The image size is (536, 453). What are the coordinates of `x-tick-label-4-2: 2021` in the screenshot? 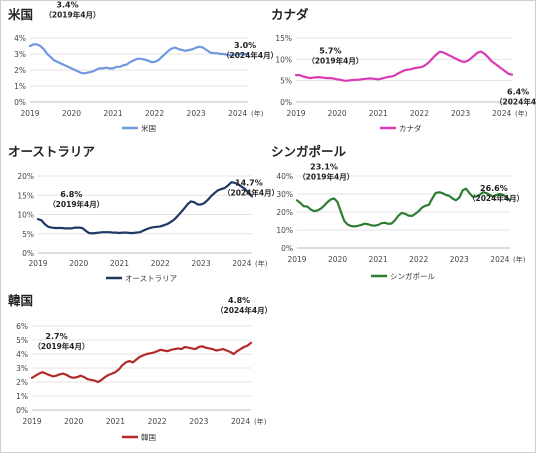 It's located at (115, 421).